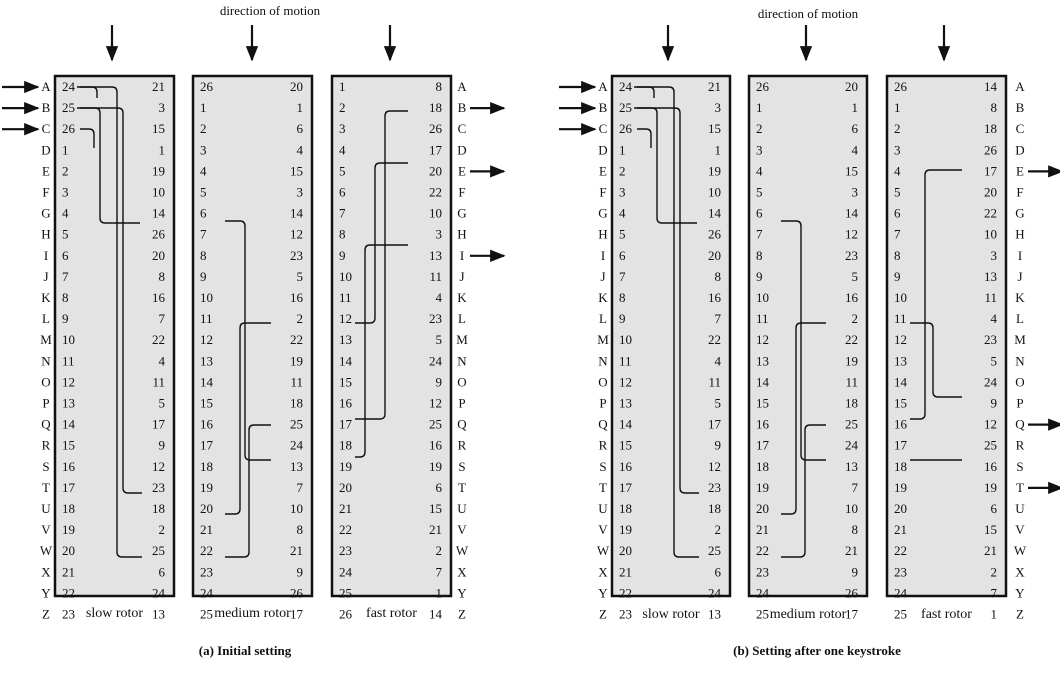 The width and height of the screenshot is (1060, 685). I want to click on rotor-fast-rotor, so click(946, 336).